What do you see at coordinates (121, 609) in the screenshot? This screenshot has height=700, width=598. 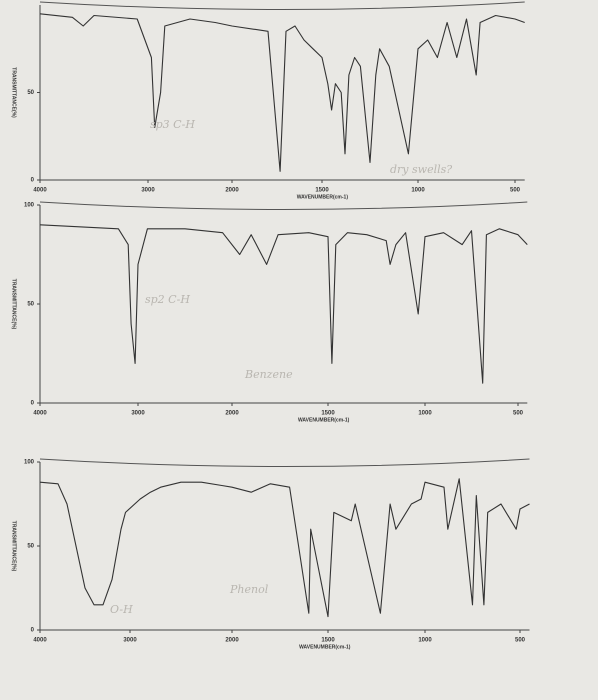 I see `annotation: O-H` at bounding box center [121, 609].